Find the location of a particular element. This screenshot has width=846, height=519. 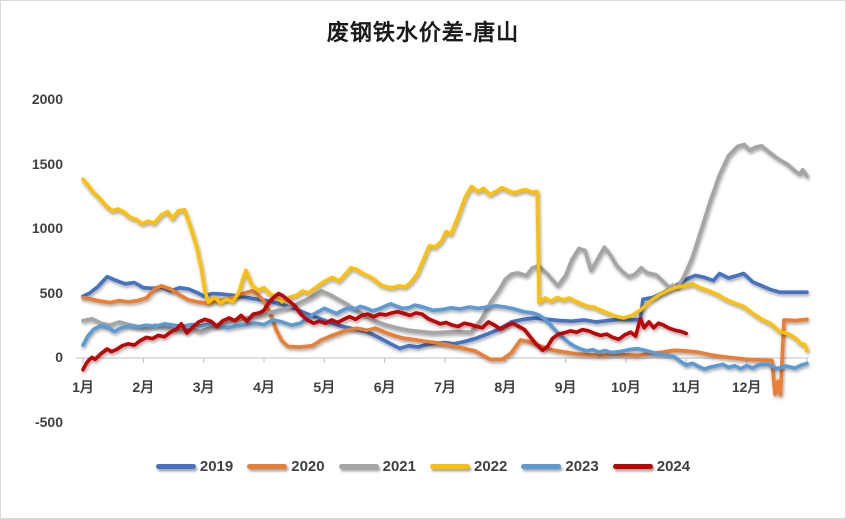

legend-item-2023: 2023 is located at coordinates (560, 466).